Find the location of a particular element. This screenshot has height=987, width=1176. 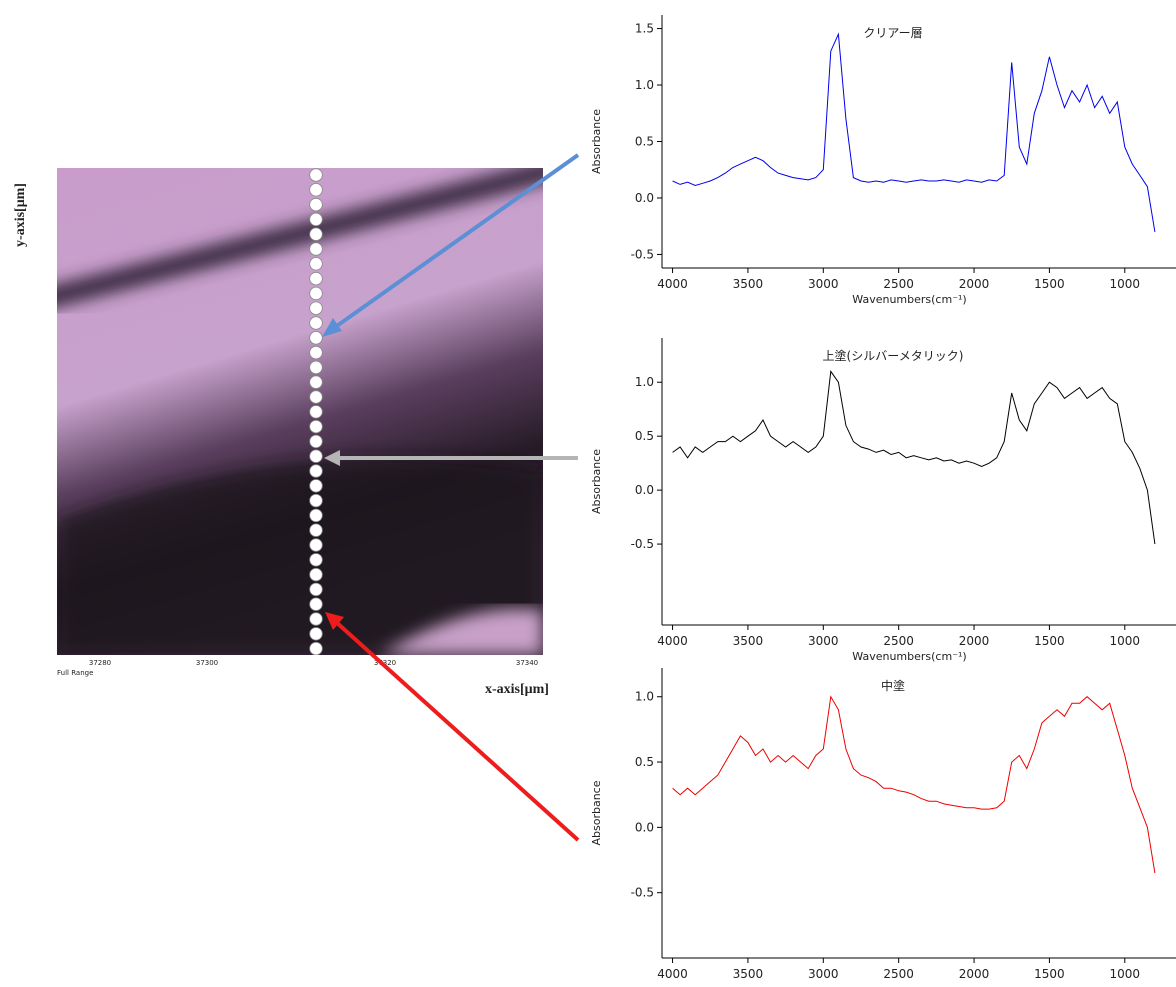

image-x-tick-label: 37340 is located at coordinates (527, 663).